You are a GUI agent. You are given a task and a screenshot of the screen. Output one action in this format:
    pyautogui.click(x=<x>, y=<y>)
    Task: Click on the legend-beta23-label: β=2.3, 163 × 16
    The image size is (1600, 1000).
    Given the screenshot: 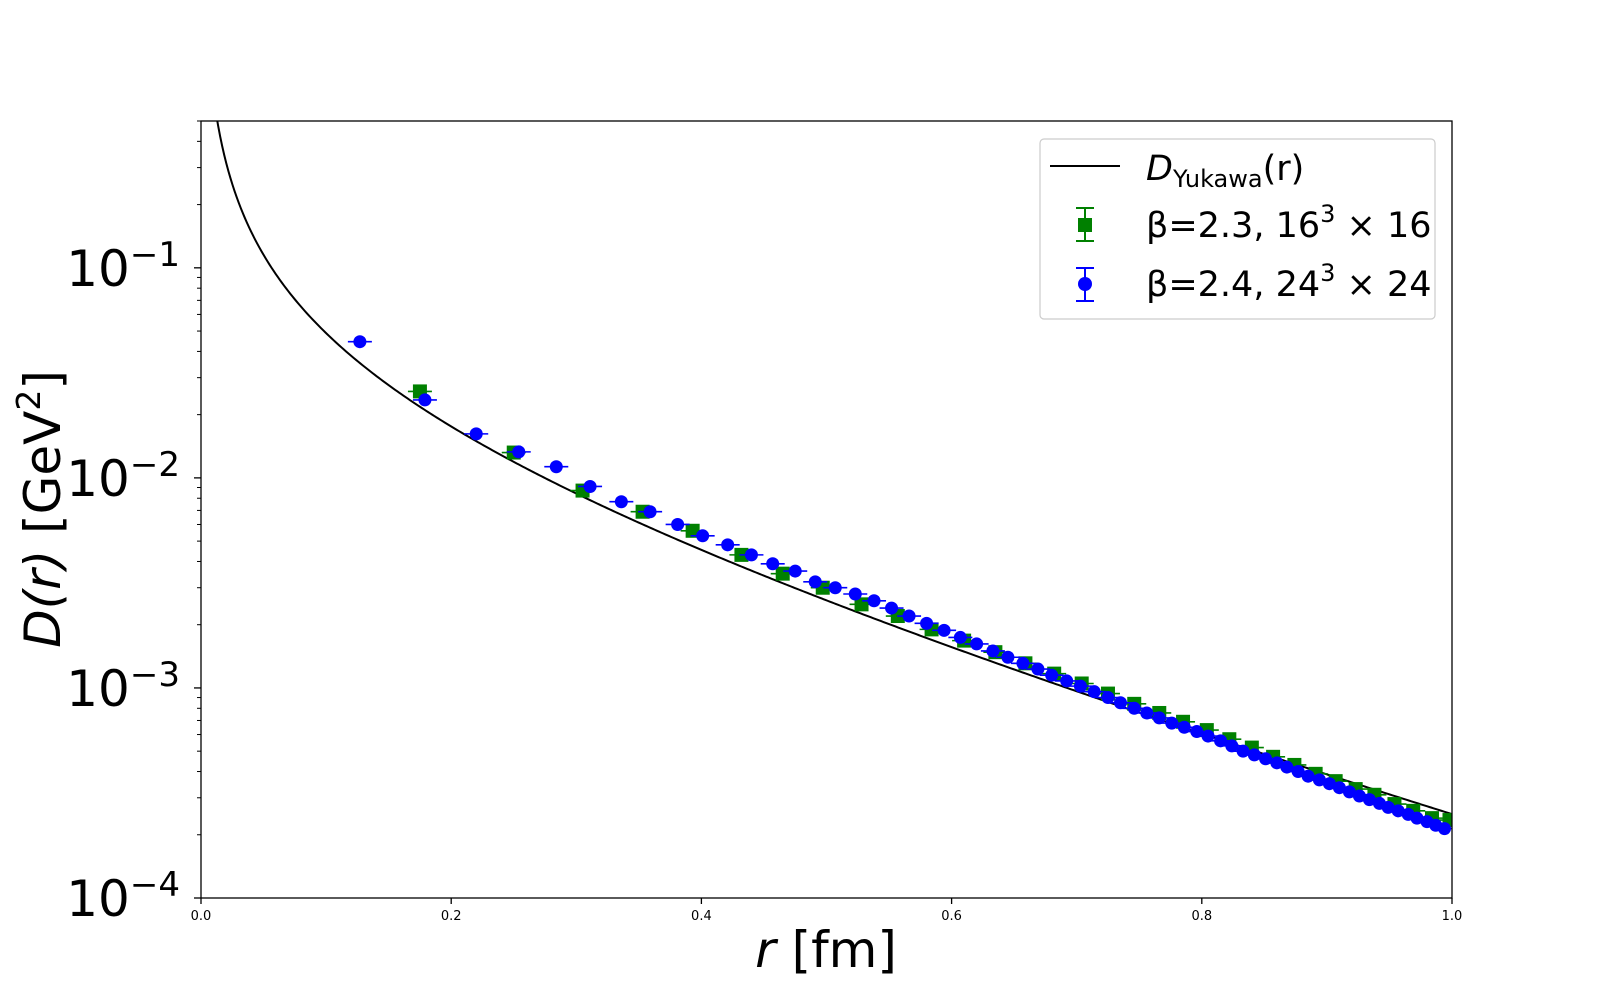 What is the action you would take?
    pyautogui.click(x=1289, y=223)
    